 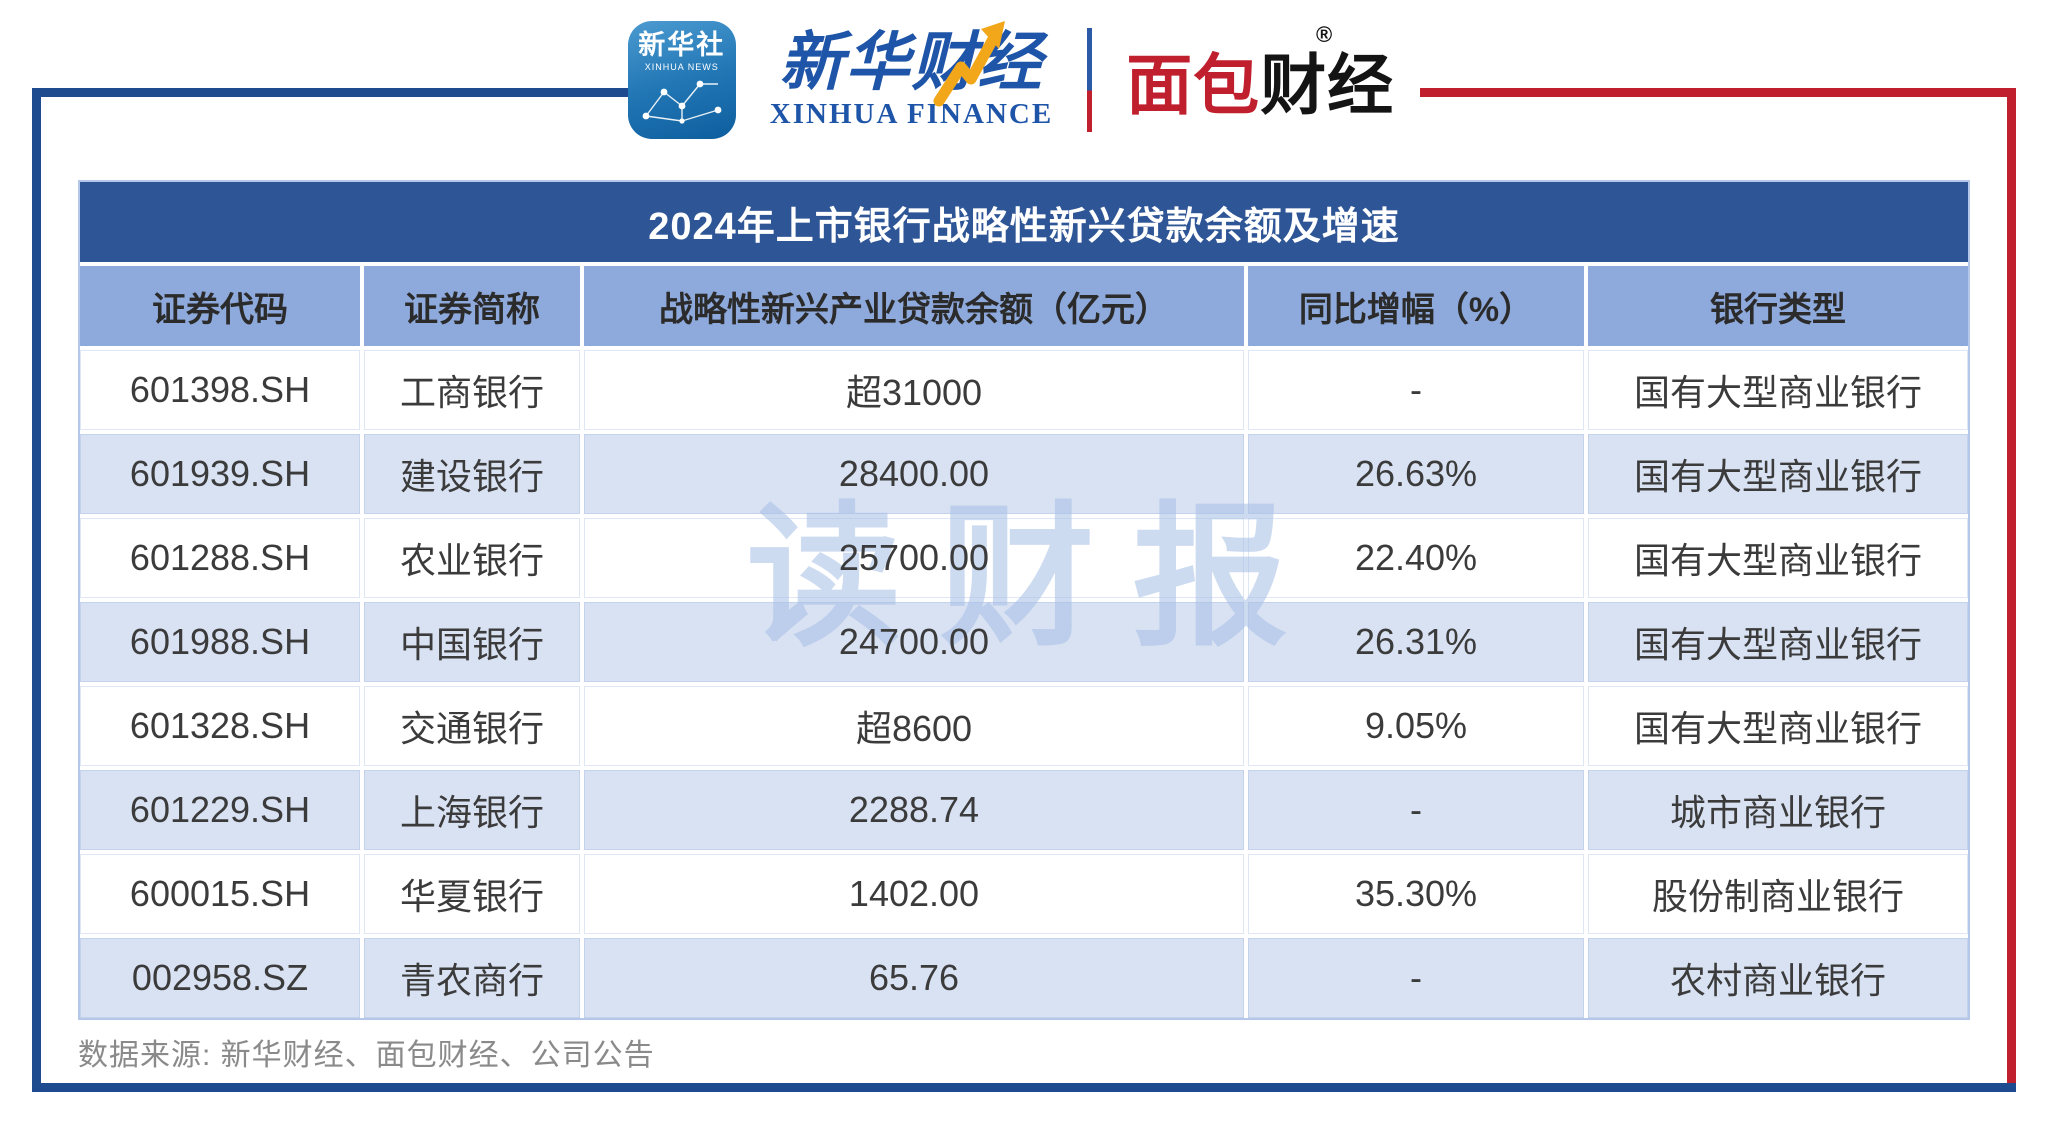 I want to click on table-cell-label: 2288.74, so click(x=914, y=809).